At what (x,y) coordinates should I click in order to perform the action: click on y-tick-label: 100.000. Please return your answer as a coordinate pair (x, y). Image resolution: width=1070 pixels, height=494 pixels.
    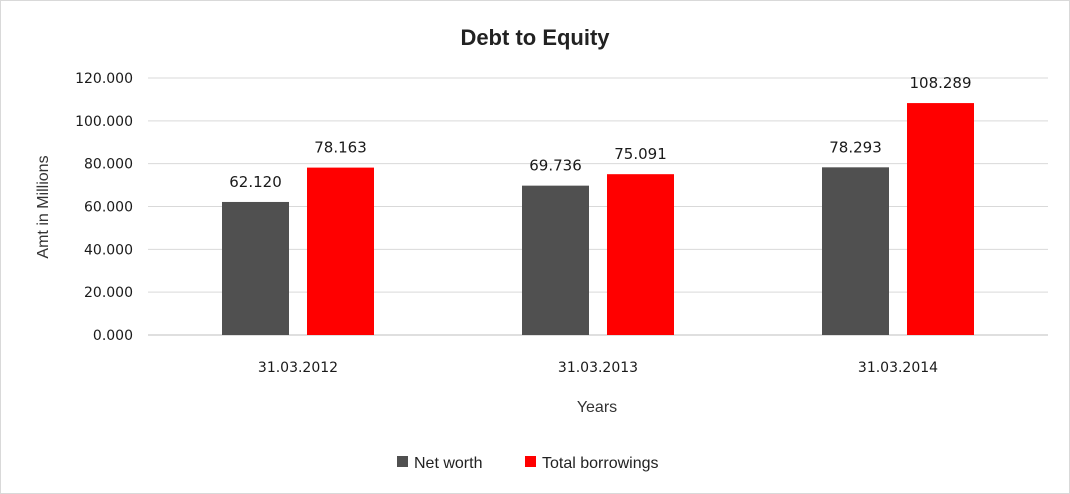
    Looking at the image, I should click on (104, 122).